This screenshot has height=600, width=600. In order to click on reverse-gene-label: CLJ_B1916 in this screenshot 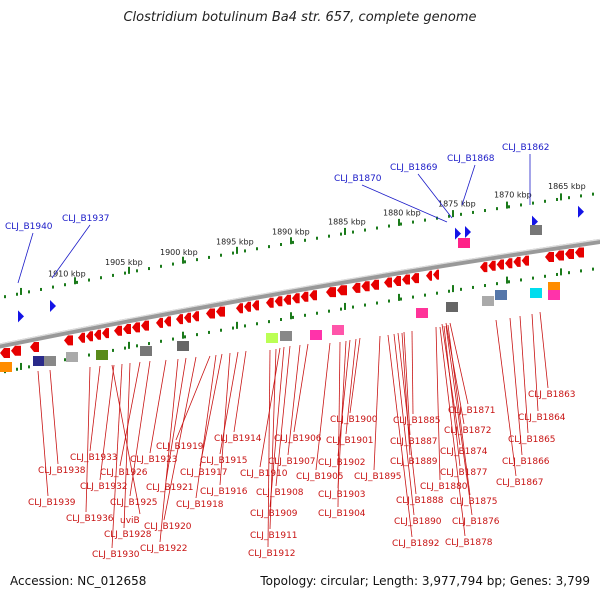, I will do `click(224, 492)`.